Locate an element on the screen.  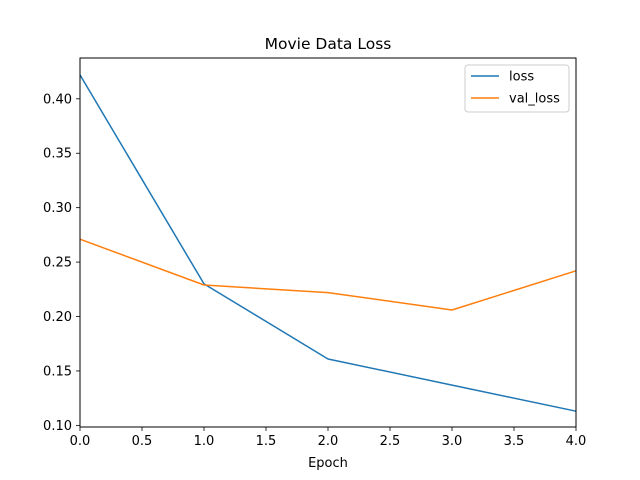
x-tick-label: 0.5 is located at coordinates (142, 441).